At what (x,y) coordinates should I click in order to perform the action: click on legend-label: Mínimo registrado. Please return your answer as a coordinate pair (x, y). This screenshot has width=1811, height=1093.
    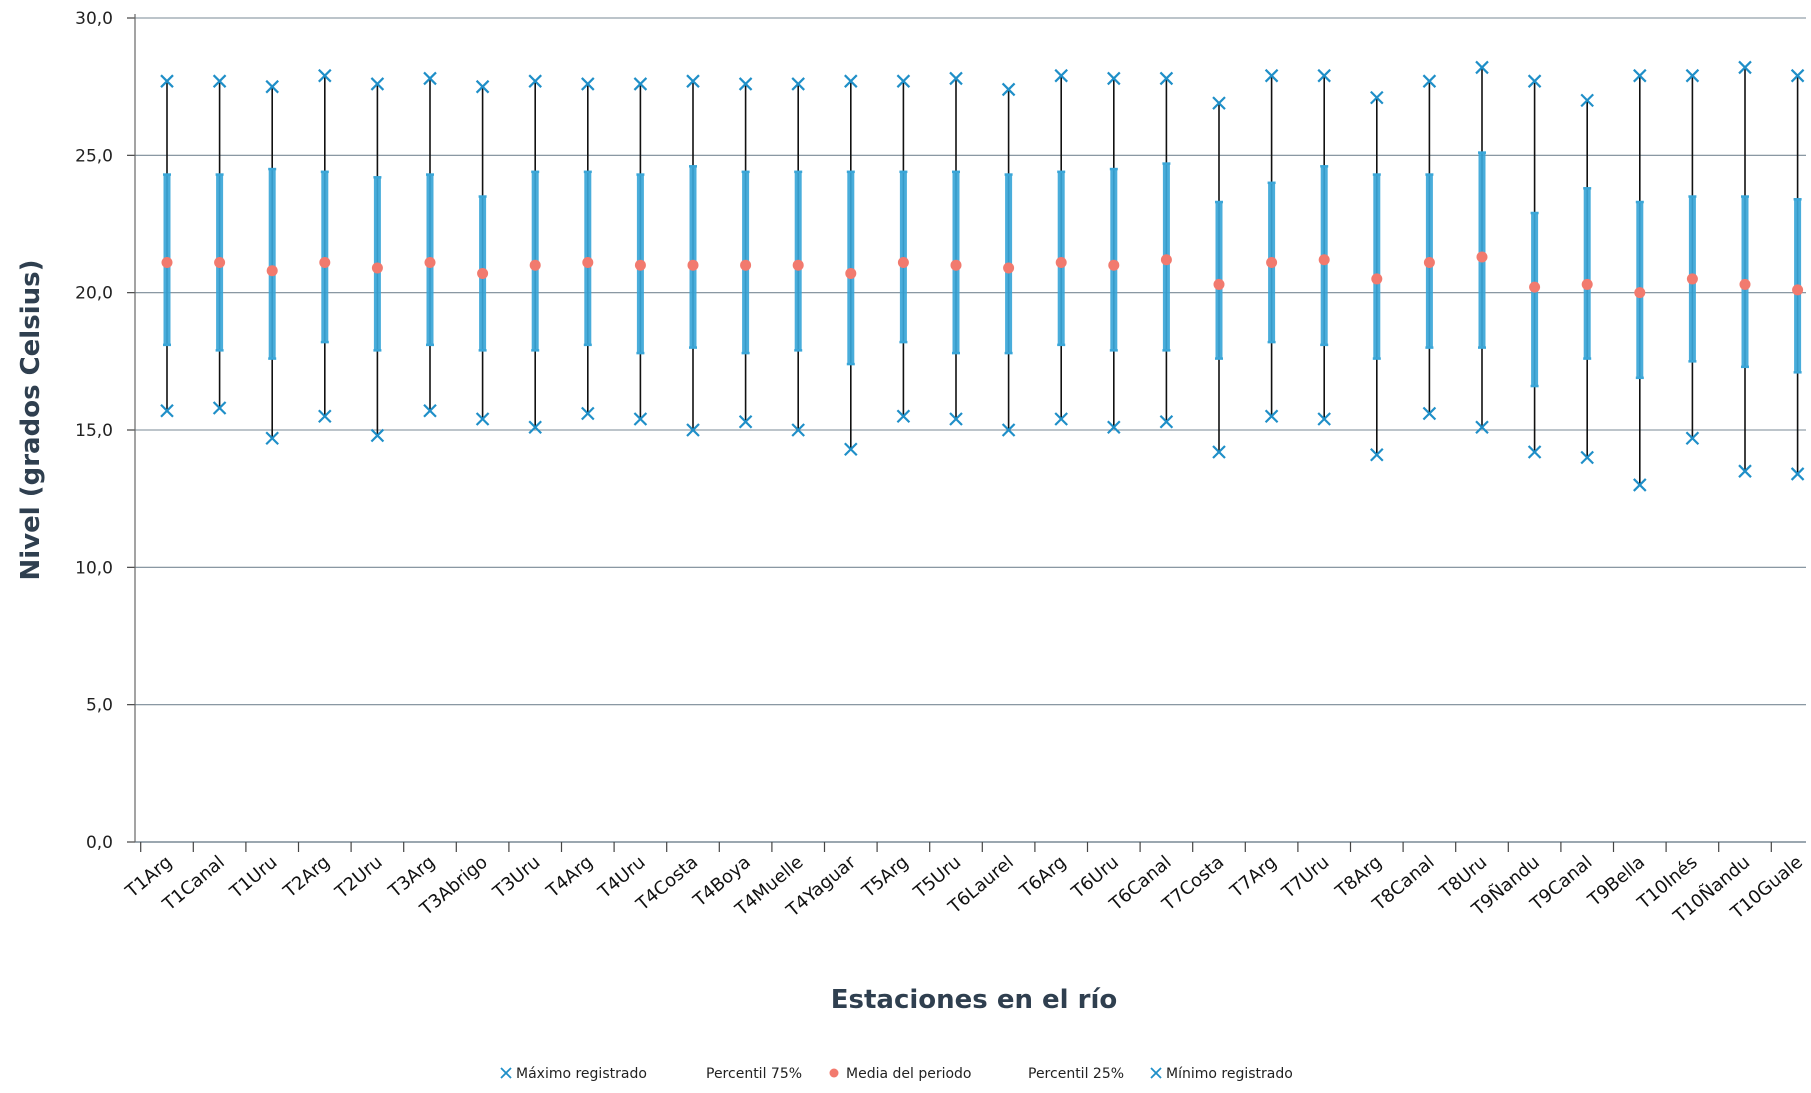
    Looking at the image, I should click on (1229, 1074).